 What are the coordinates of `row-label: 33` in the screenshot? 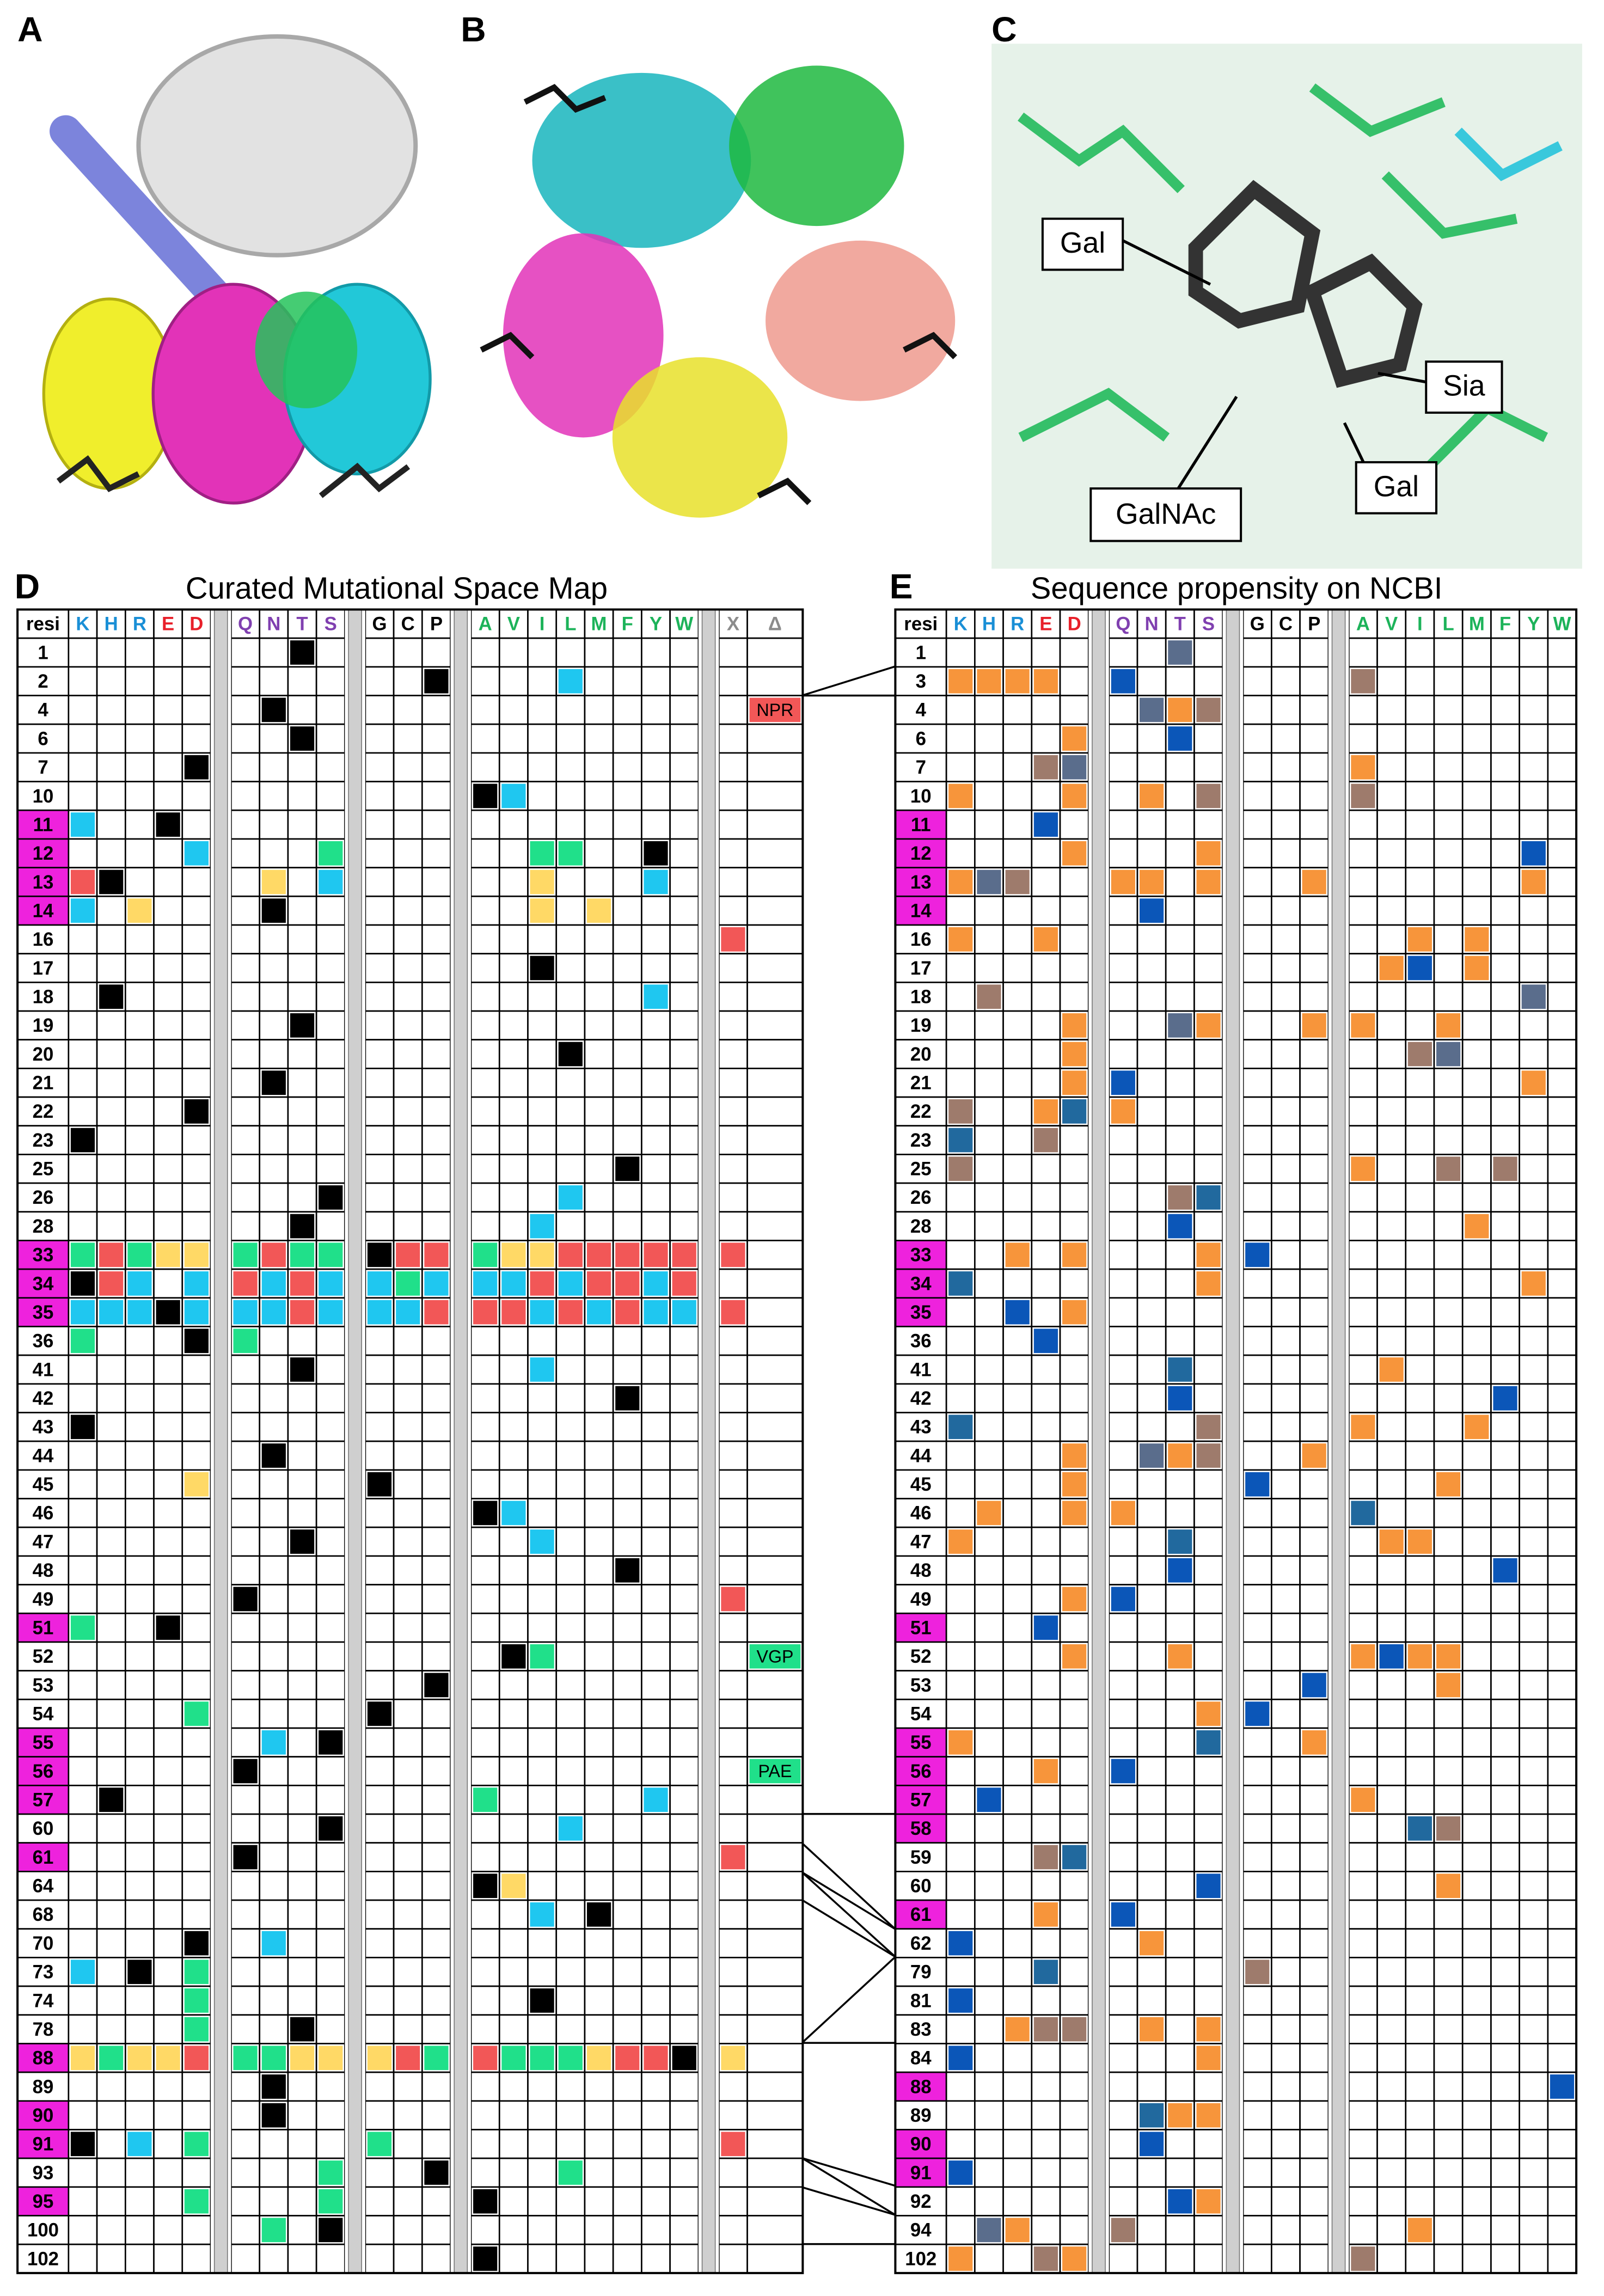 It's located at (44, 1255).